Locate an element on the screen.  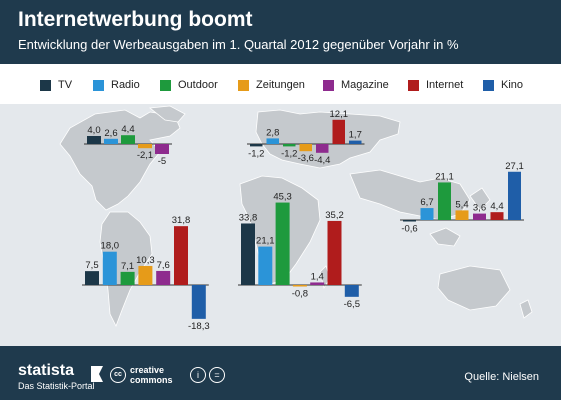
bar-label-asien-pazifik-radio: 6,7 is located at coordinates (426, 202).